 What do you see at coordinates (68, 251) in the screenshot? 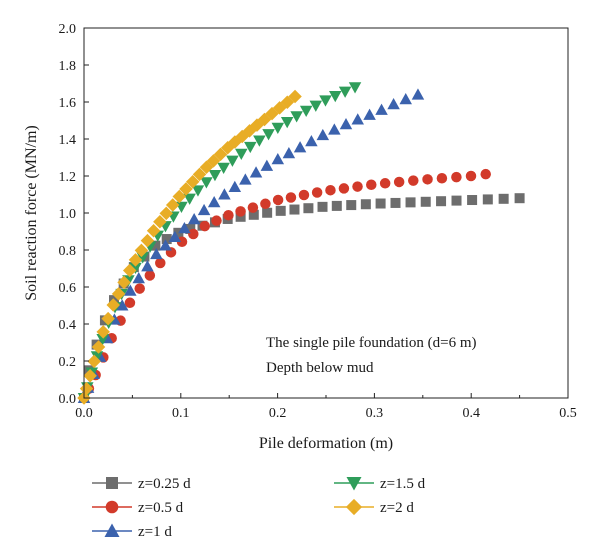
I see `y-tick-label: 0.8` at bounding box center [68, 251].